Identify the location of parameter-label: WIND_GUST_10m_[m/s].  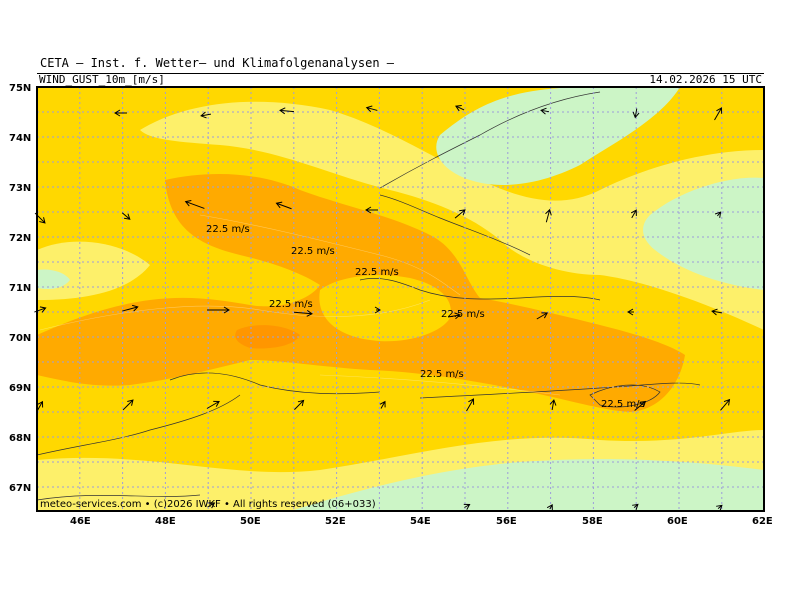
(102, 79).